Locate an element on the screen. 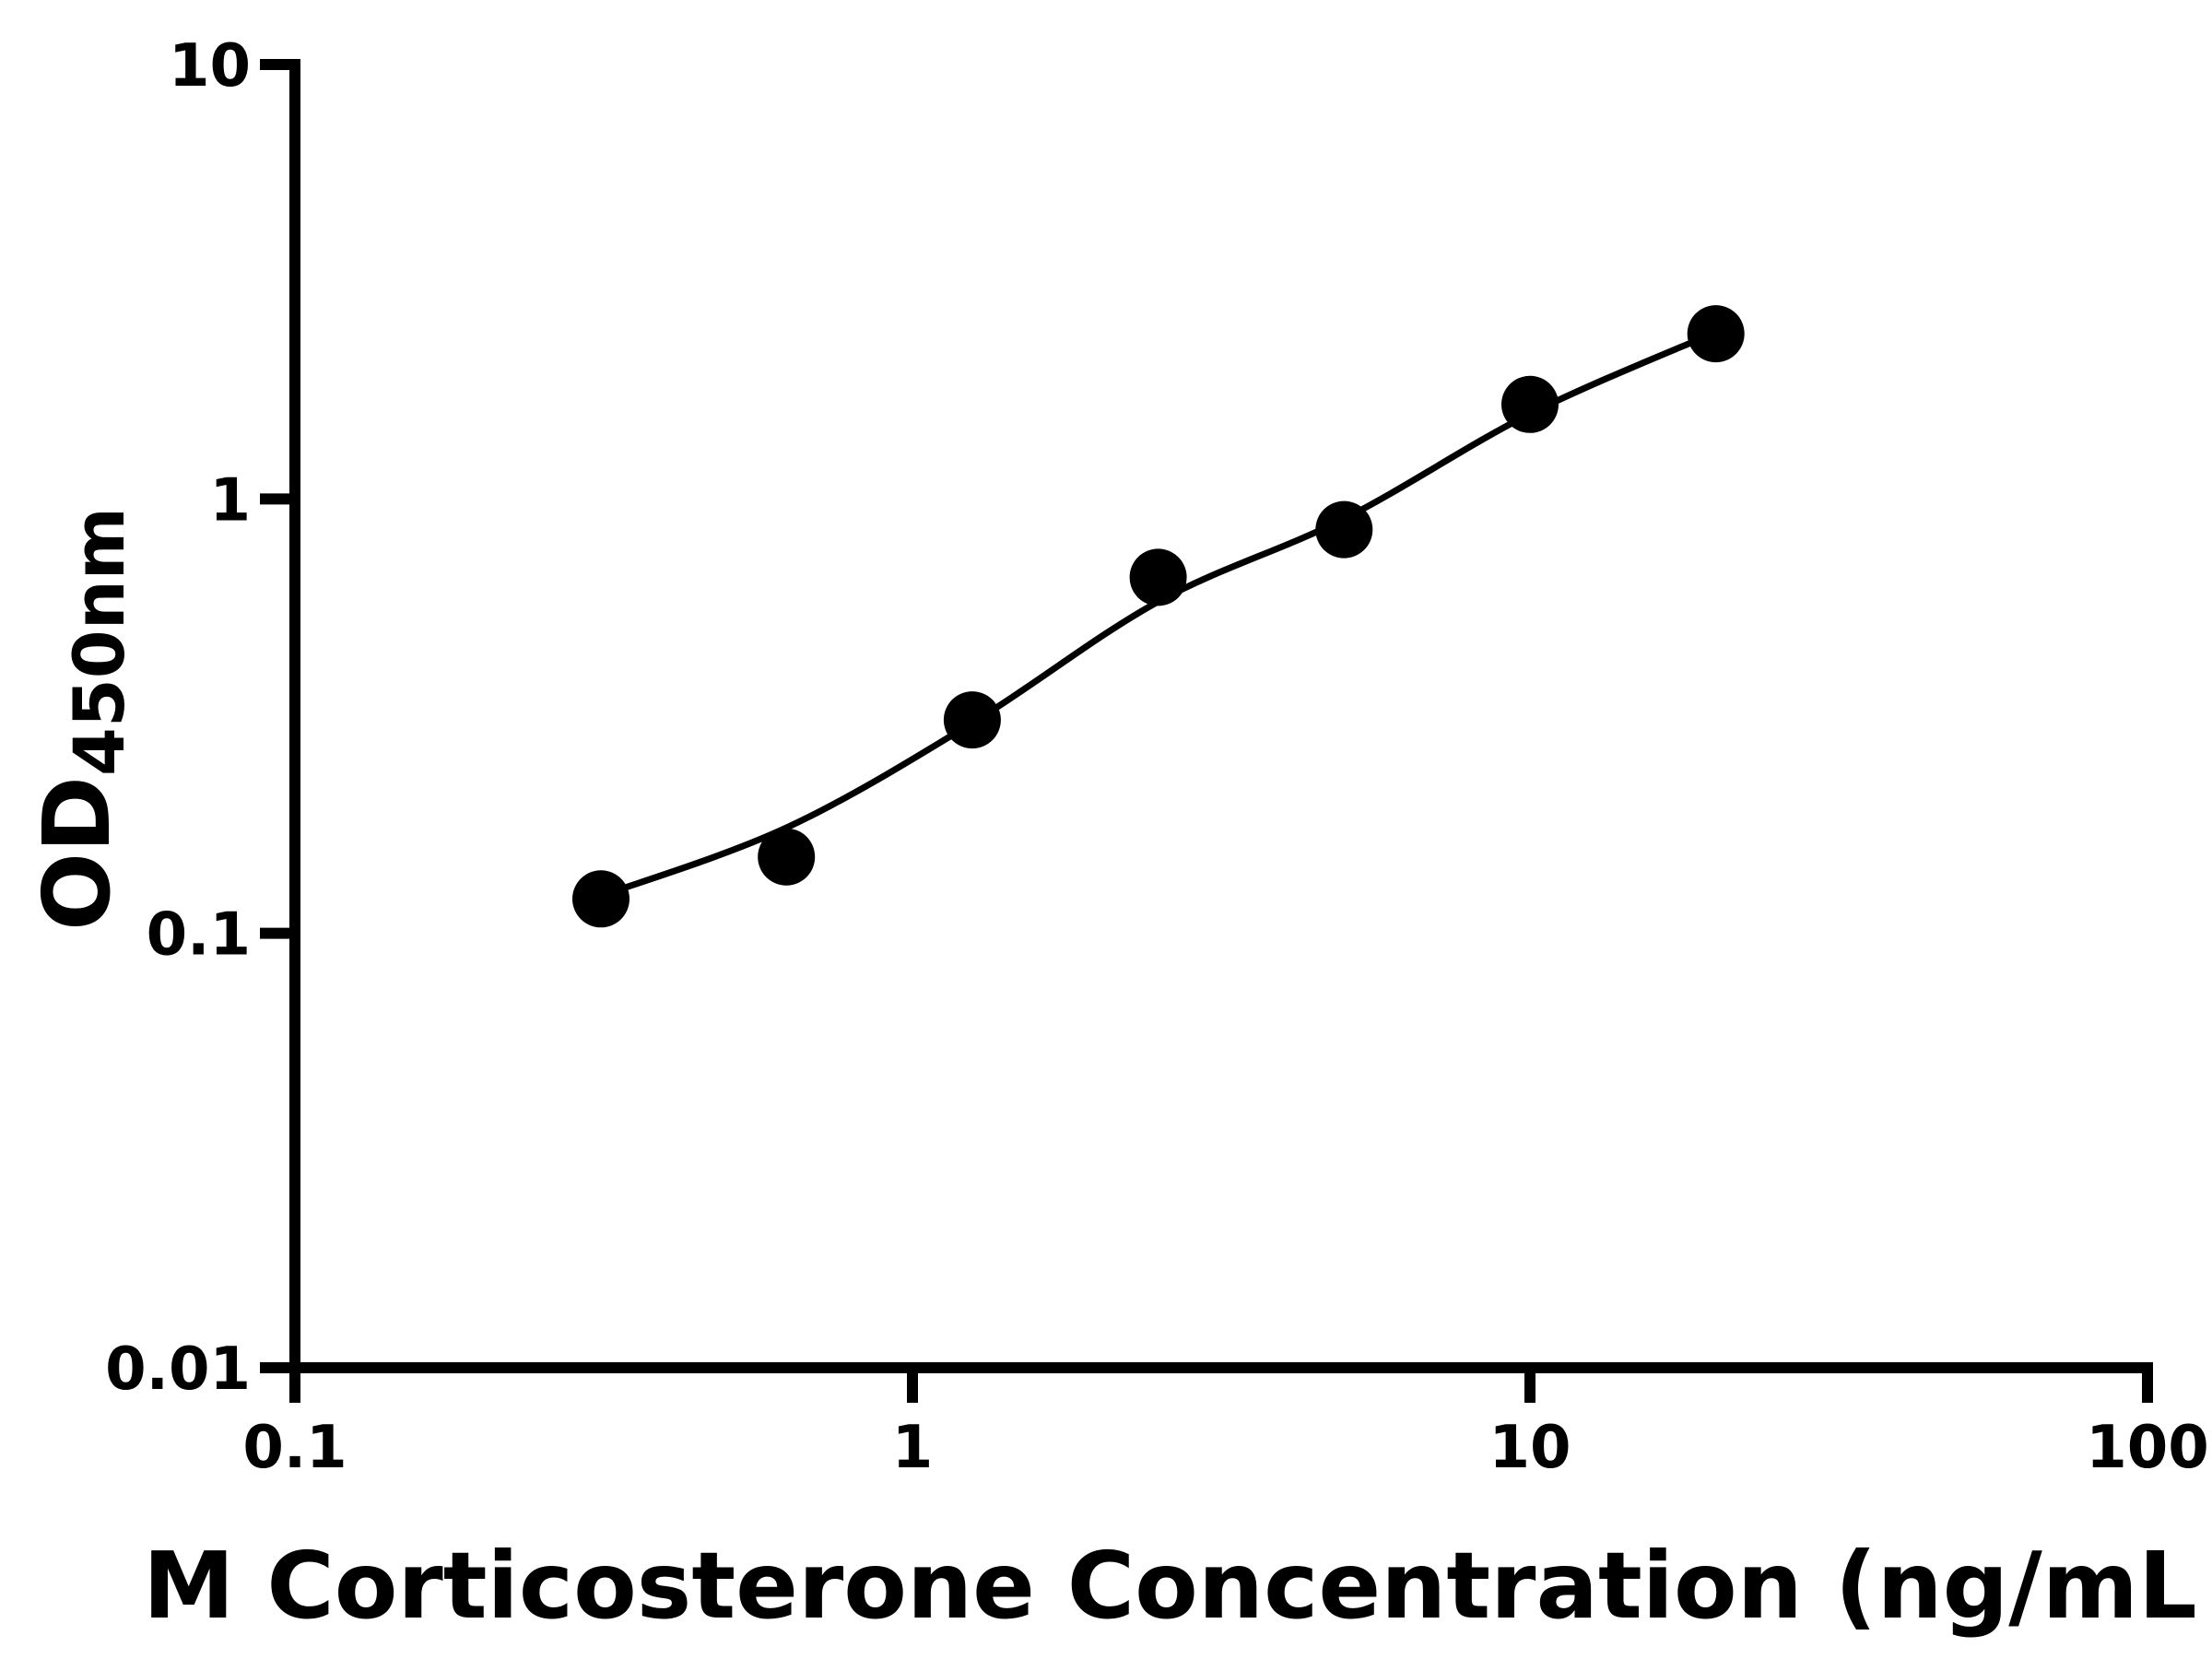 This screenshot has width=2212, height=1659. y-tick-label: 0.1 is located at coordinates (199, 935).